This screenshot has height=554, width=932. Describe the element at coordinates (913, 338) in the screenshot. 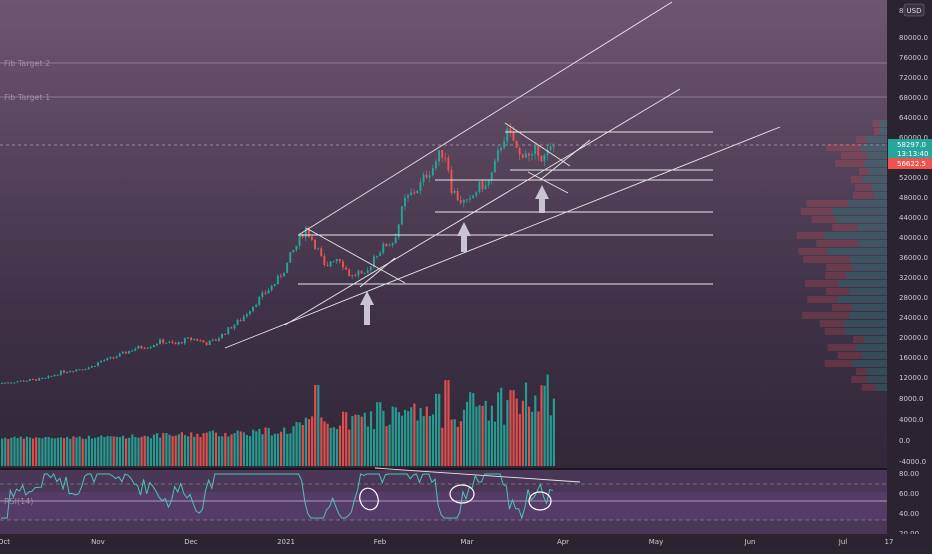

I see `price-tick-label: 20000.0` at that location.